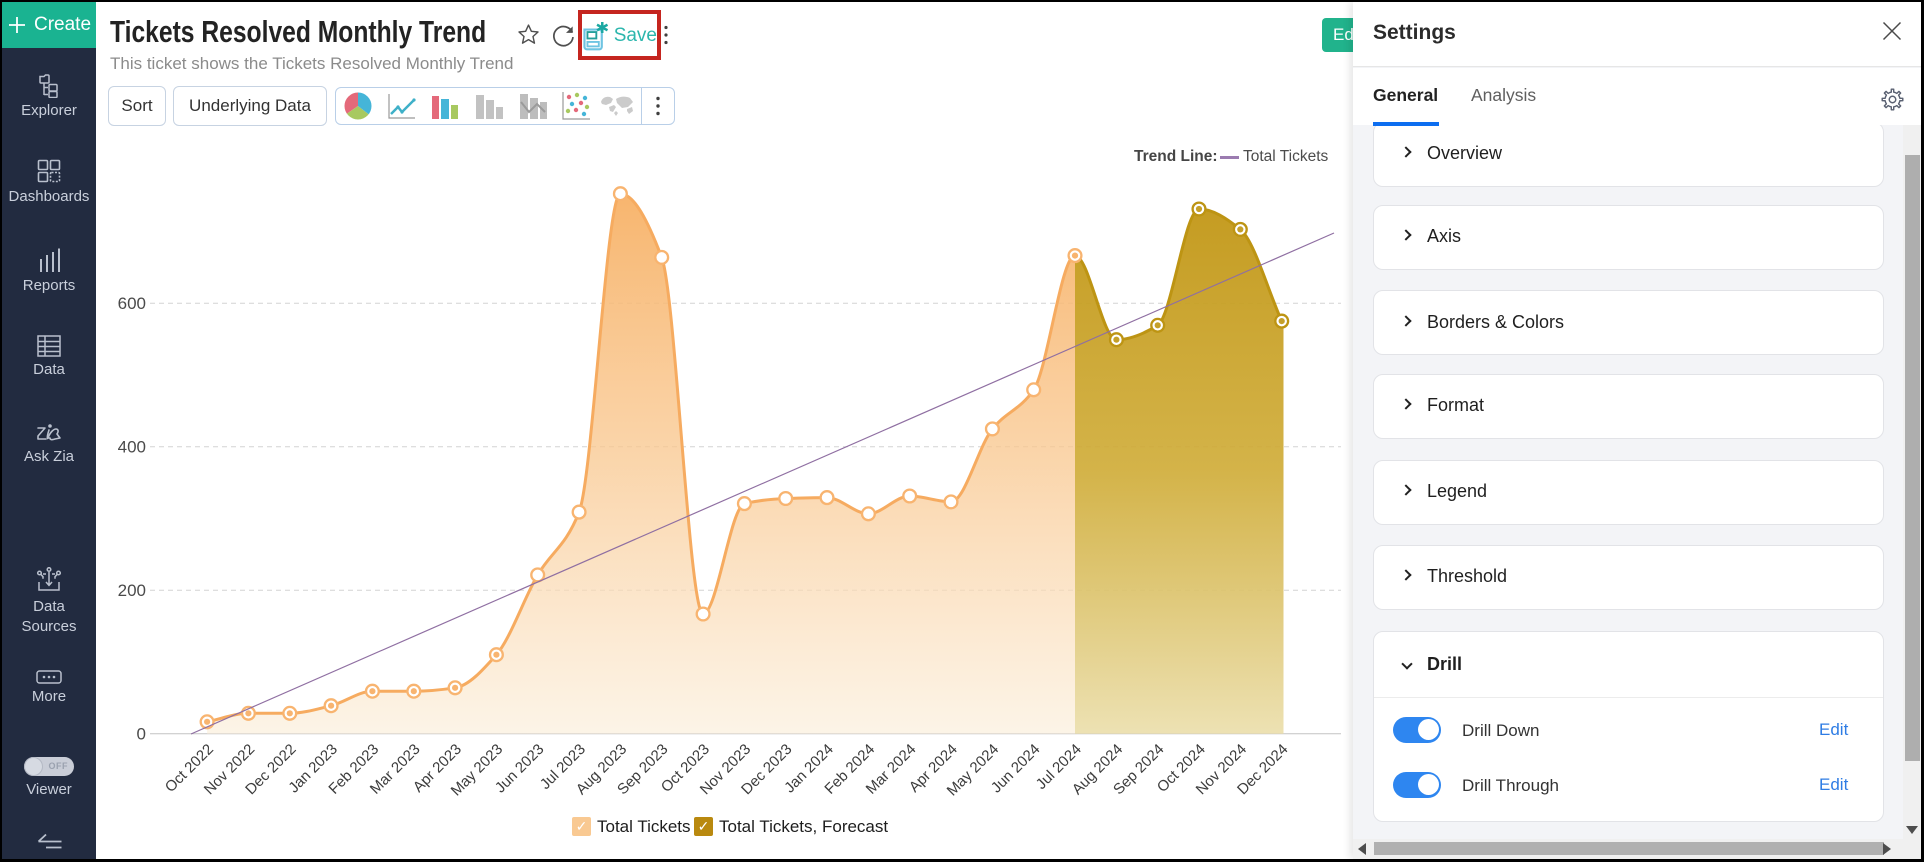 Image resolution: width=1924 pixels, height=862 pixels. Describe the element at coordinates (132, 303) in the screenshot. I see `svg-text: 600` at that location.